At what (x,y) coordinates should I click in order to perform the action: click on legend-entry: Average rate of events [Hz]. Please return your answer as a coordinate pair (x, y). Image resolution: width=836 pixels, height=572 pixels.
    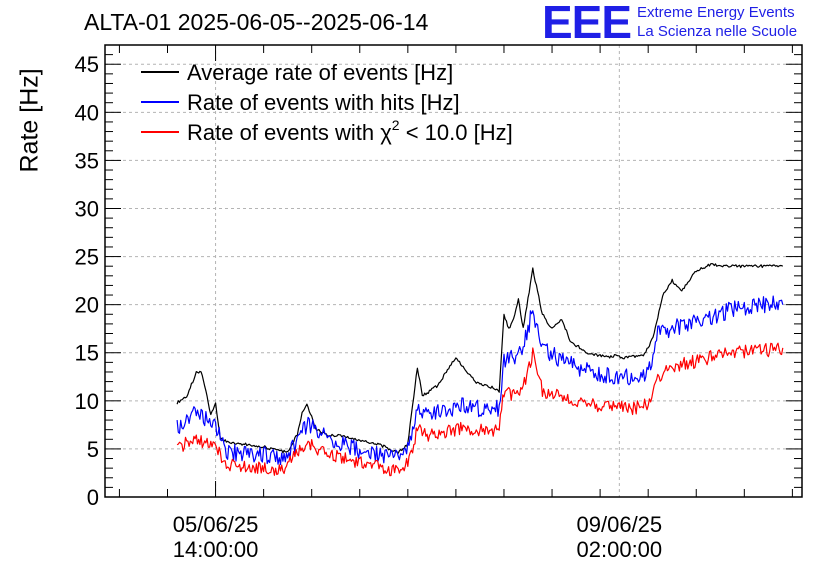
    Looking at the image, I should click on (320, 72).